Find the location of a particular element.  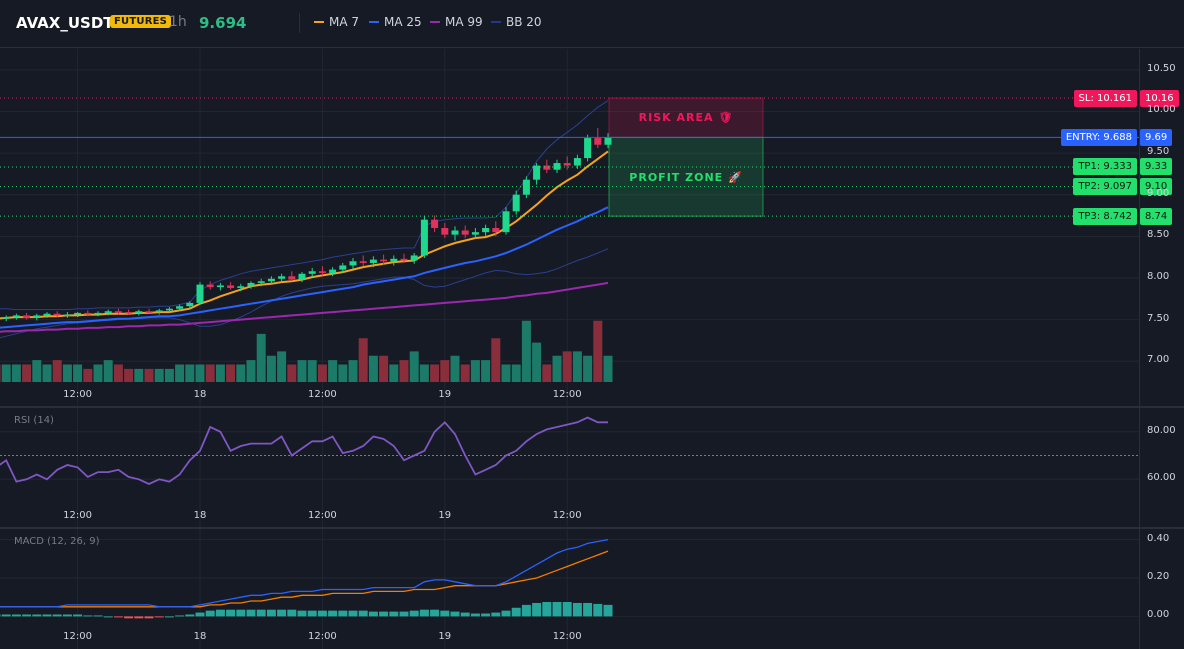

sl-price-tag: 10.16 is located at coordinates (1159, 98).